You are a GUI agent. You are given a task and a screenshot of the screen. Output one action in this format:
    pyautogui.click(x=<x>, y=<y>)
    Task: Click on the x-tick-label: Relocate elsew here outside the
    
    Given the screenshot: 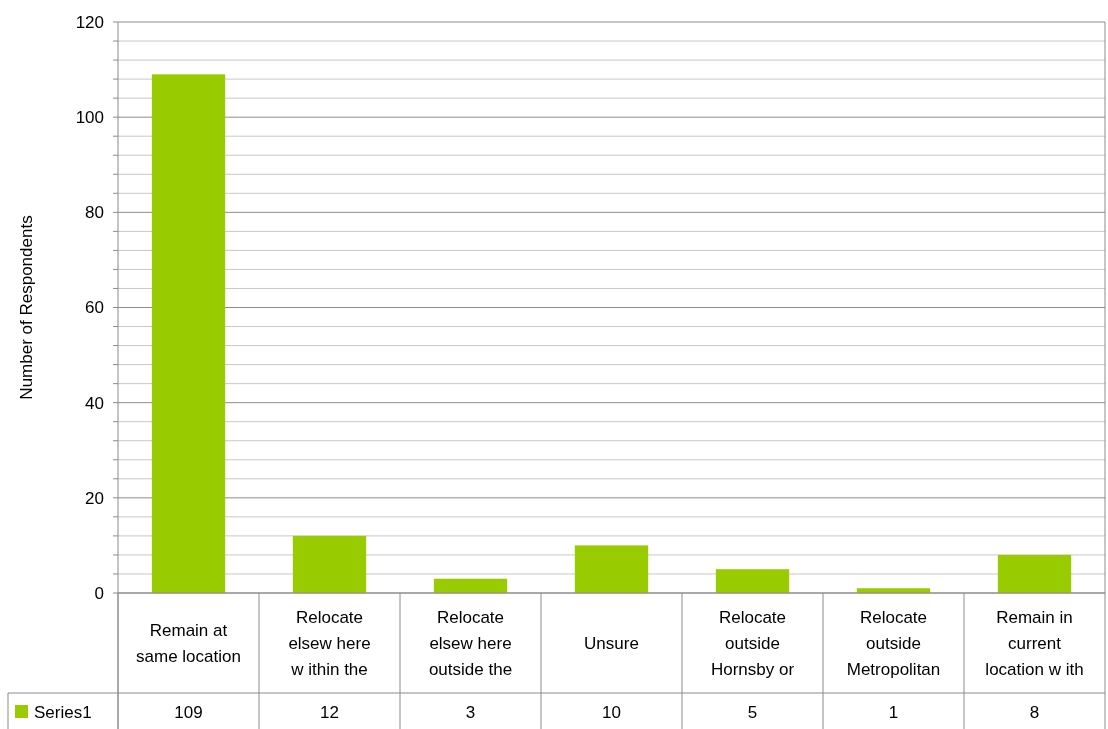 What is the action you would take?
    pyautogui.click(x=470, y=643)
    